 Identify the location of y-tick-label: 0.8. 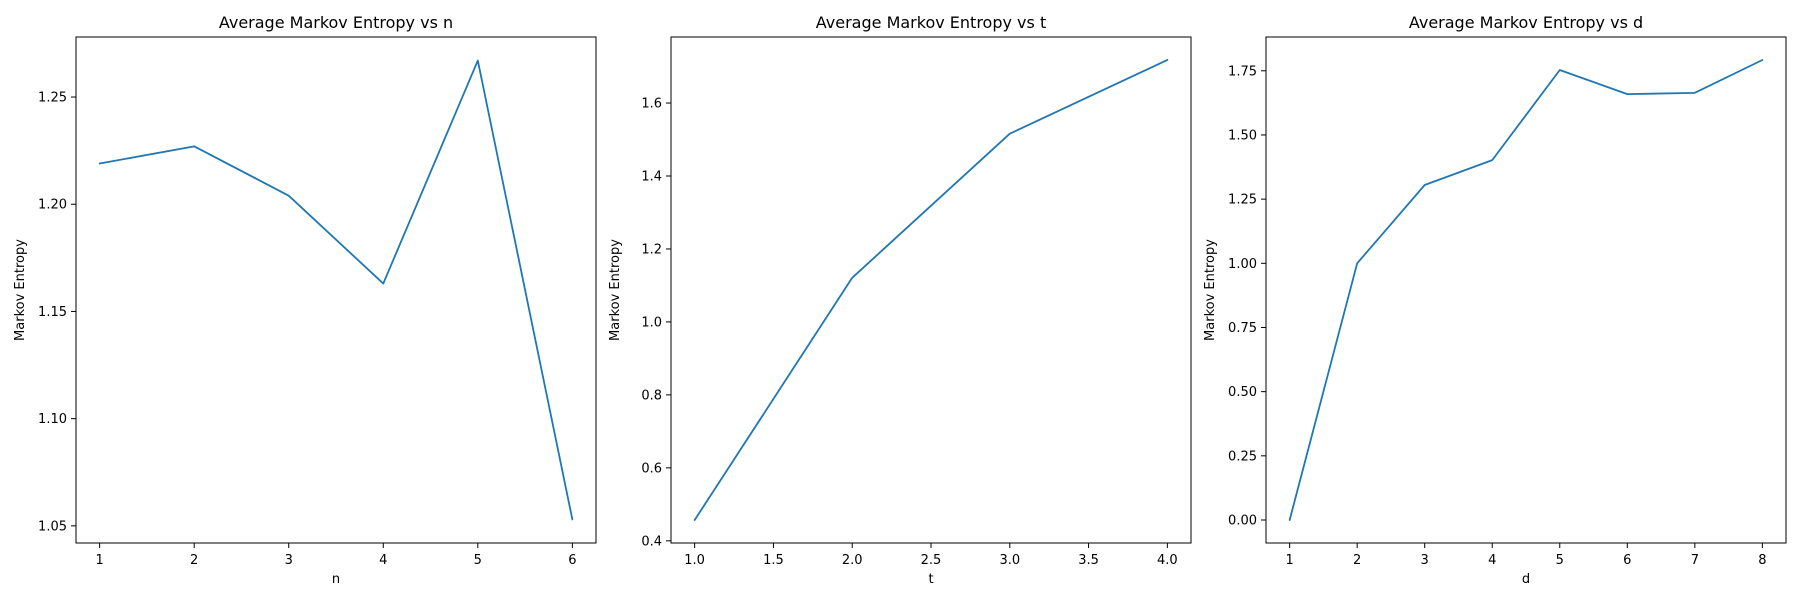
(651, 395).